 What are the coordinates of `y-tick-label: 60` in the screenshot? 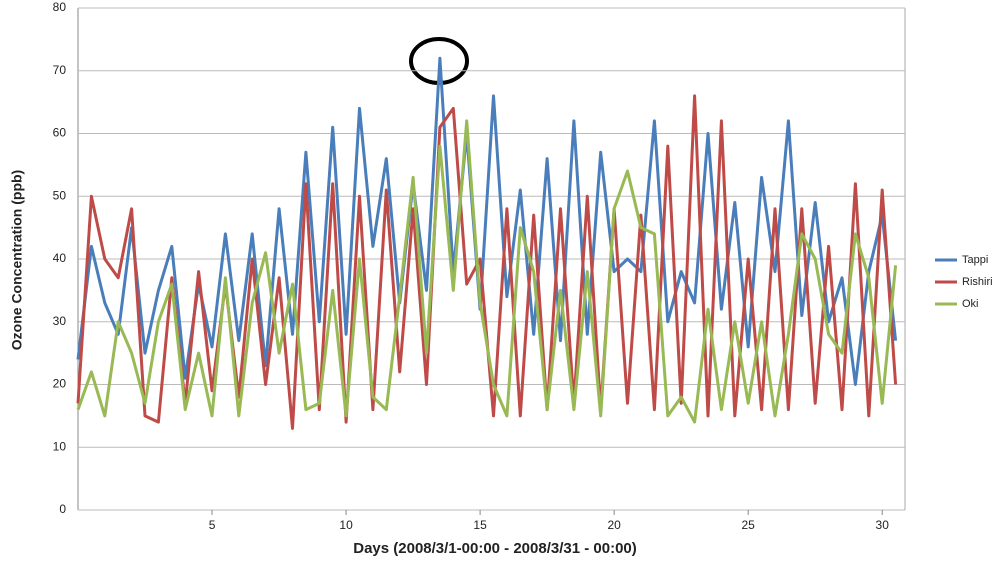 It's located at (60, 133).